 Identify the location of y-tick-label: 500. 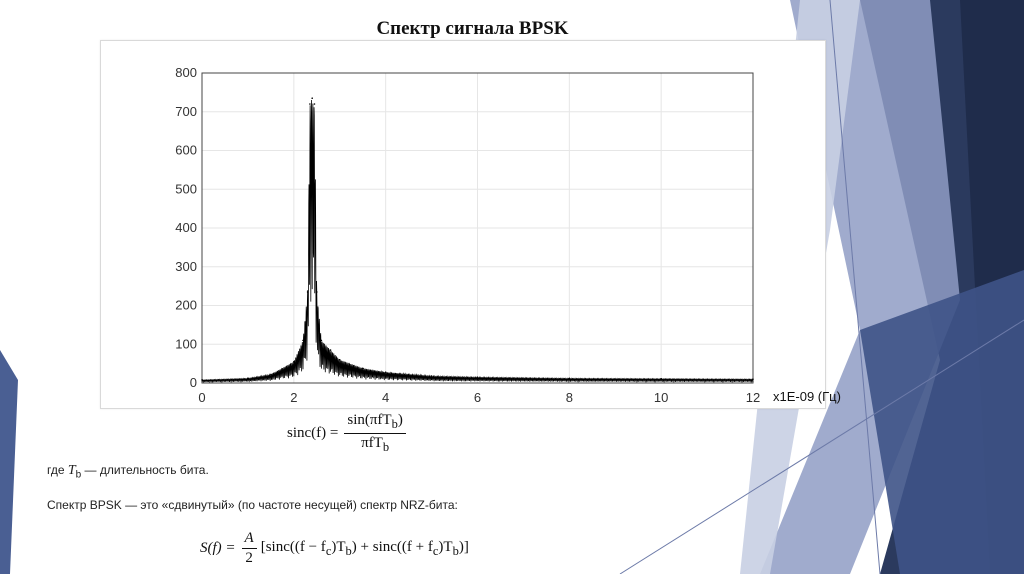
(186, 188).